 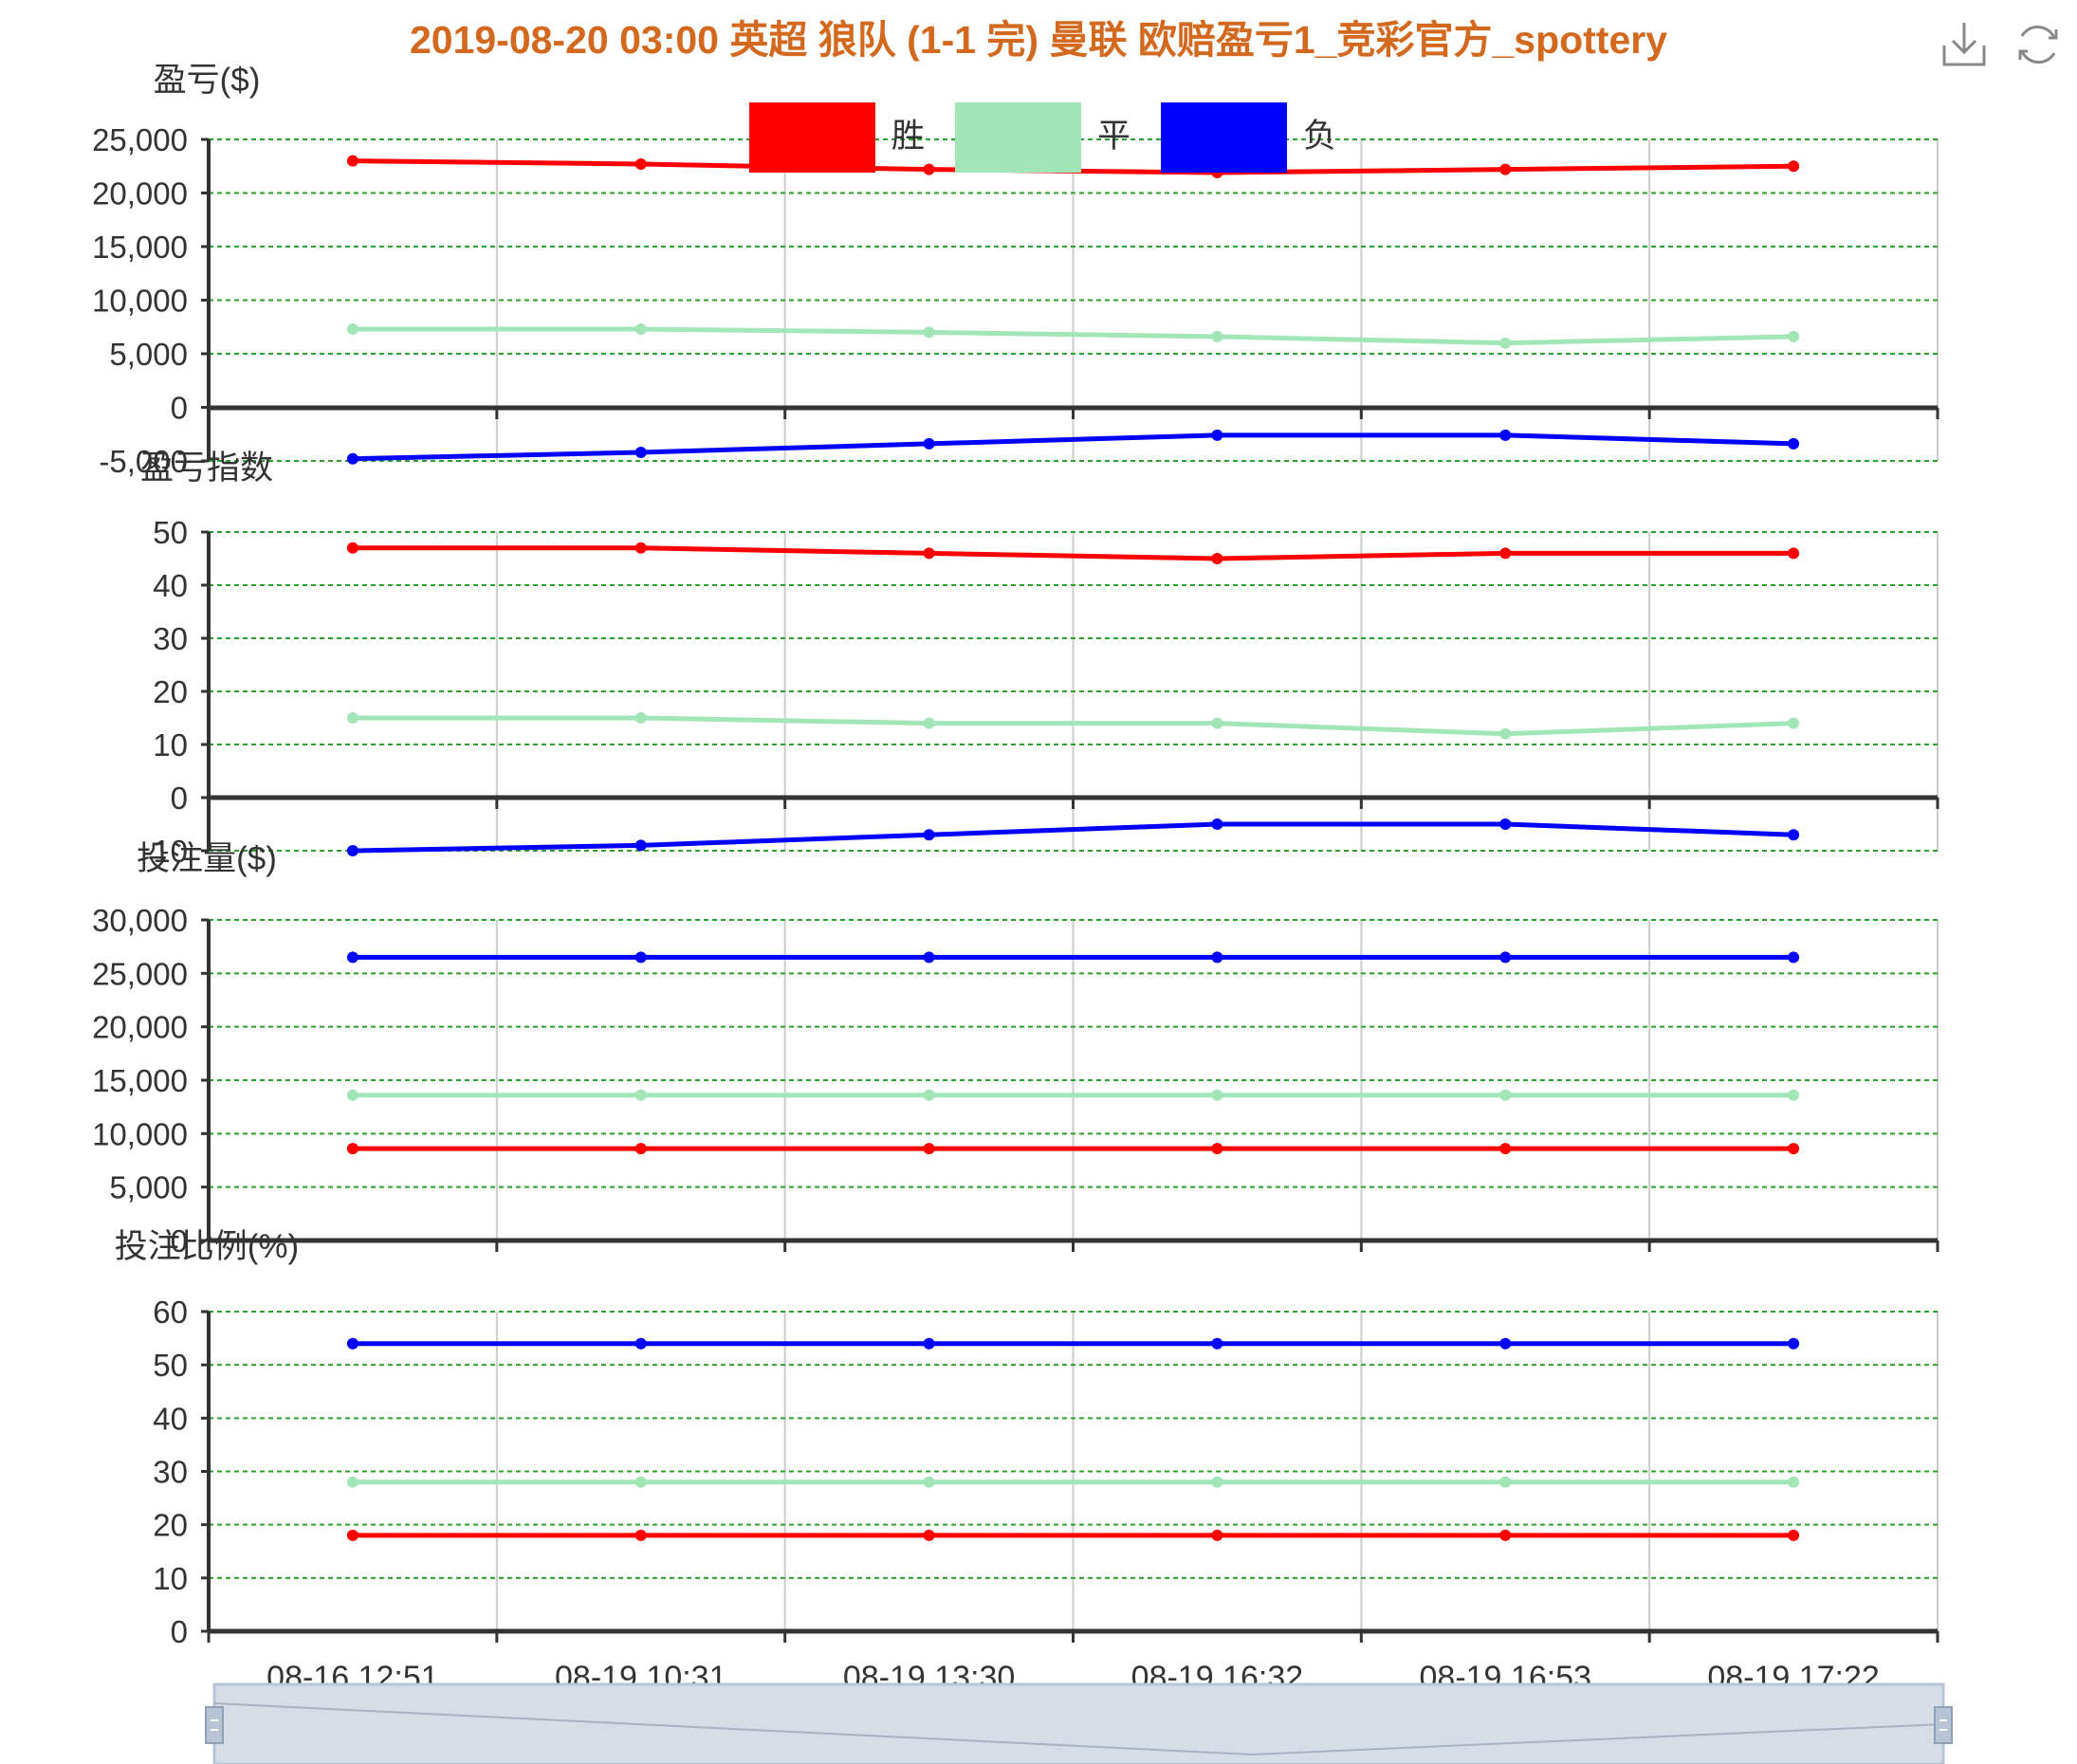 I want to click on legend-label: 负, so click(x=1319, y=136).